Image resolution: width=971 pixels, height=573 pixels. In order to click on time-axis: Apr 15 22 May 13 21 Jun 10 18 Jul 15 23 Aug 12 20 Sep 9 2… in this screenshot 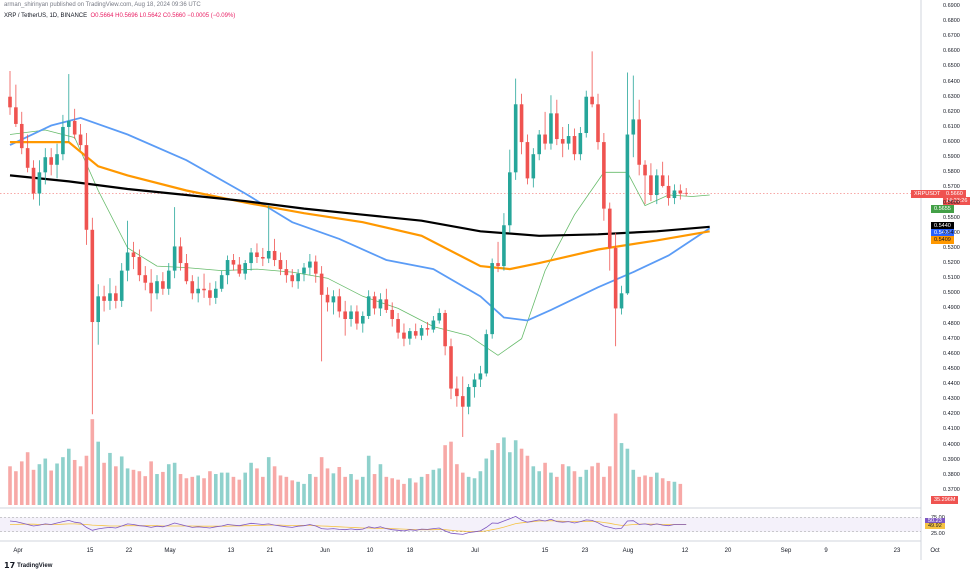, I will do `click(469, 553)`.